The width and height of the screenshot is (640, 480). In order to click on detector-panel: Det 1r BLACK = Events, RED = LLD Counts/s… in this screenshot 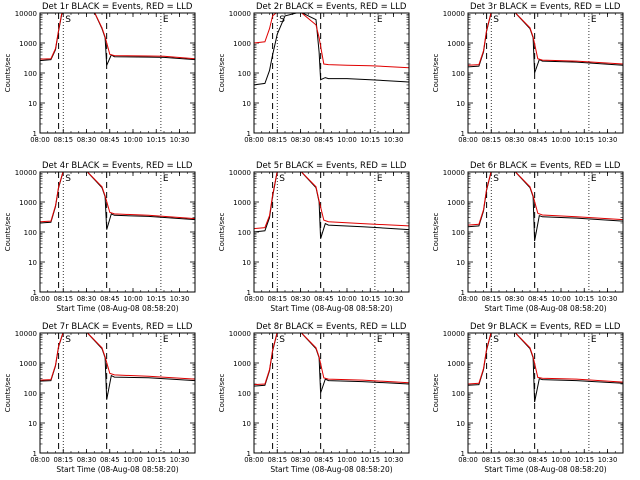, I will do `click(100, 73)`.